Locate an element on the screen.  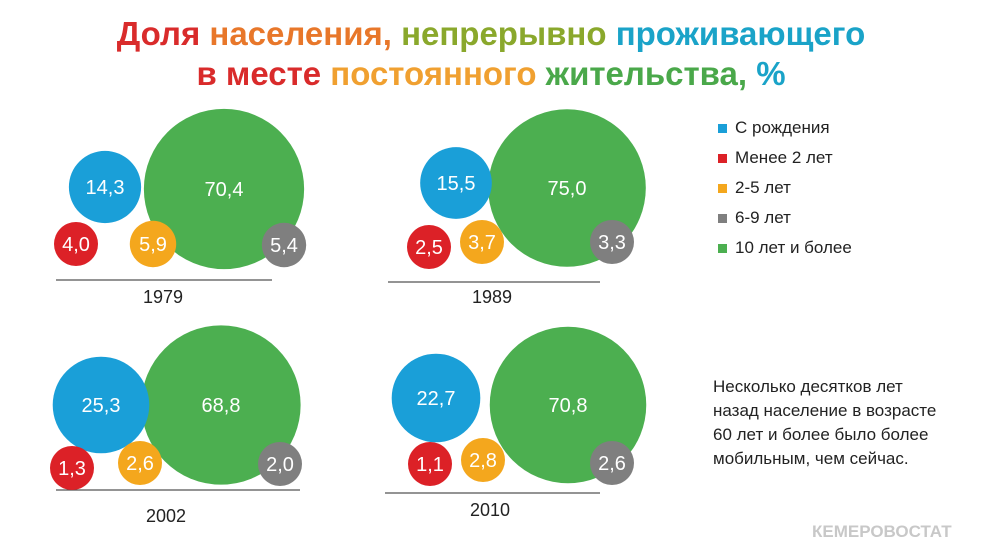
bubble-value-label: 68,8 is located at coordinates (221, 406).